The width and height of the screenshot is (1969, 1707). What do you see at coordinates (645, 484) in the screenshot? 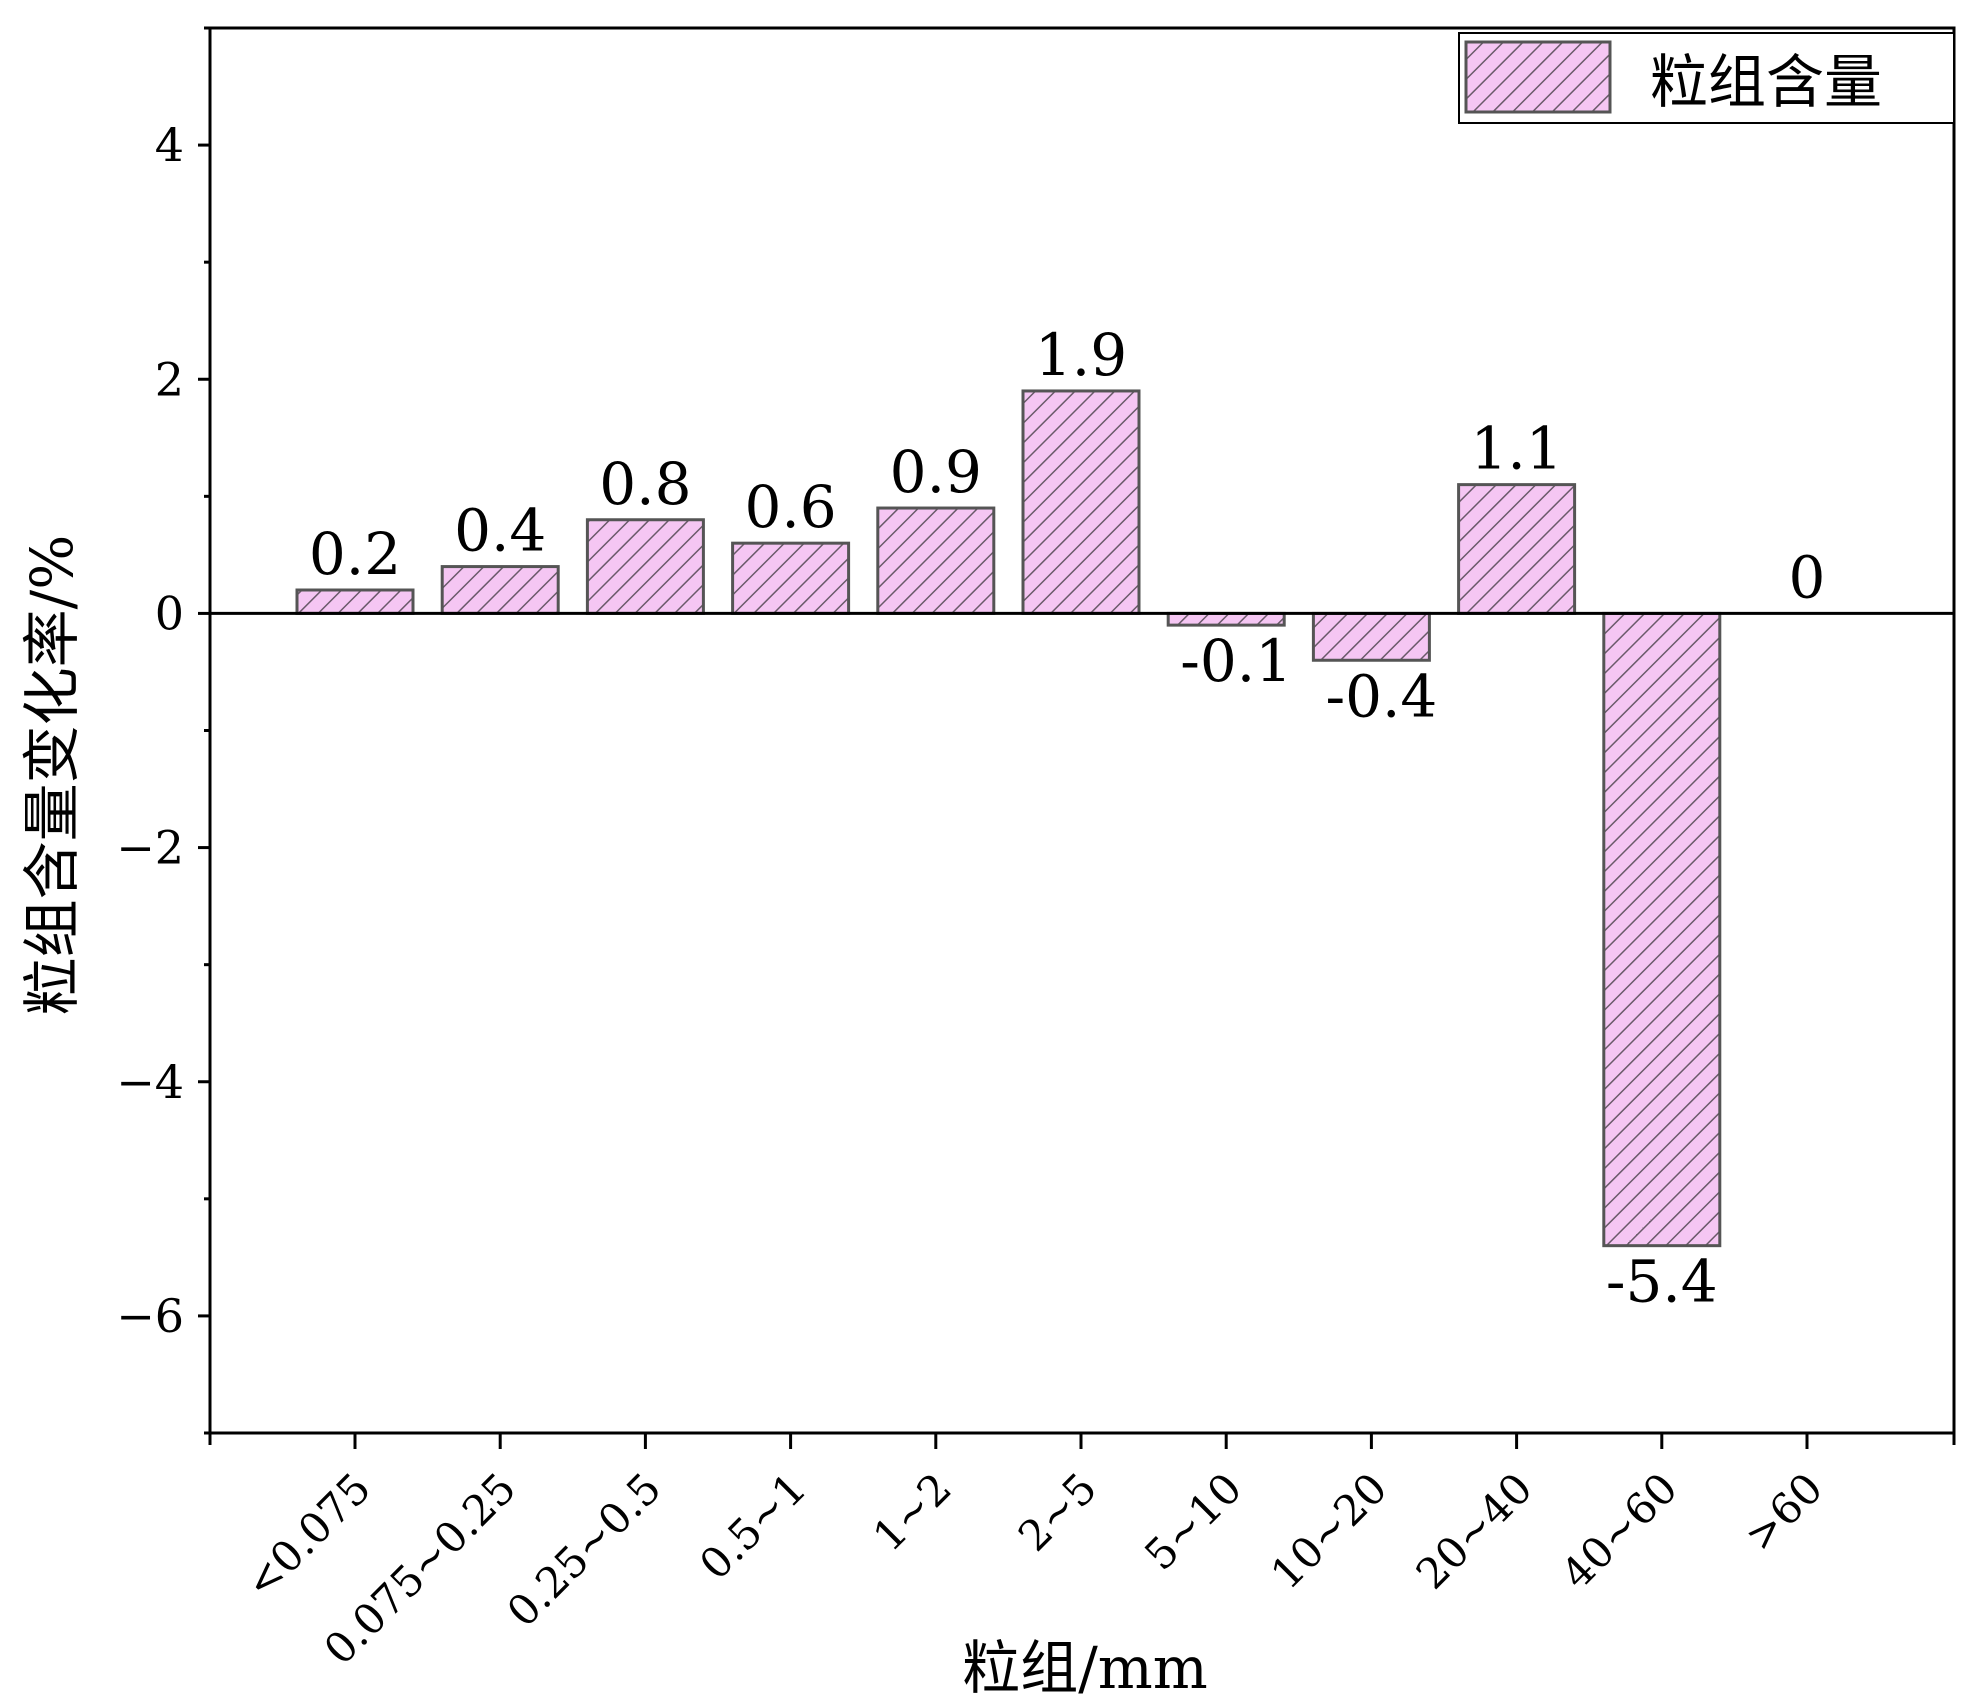
I see `data-label: 0.8` at bounding box center [645, 484].